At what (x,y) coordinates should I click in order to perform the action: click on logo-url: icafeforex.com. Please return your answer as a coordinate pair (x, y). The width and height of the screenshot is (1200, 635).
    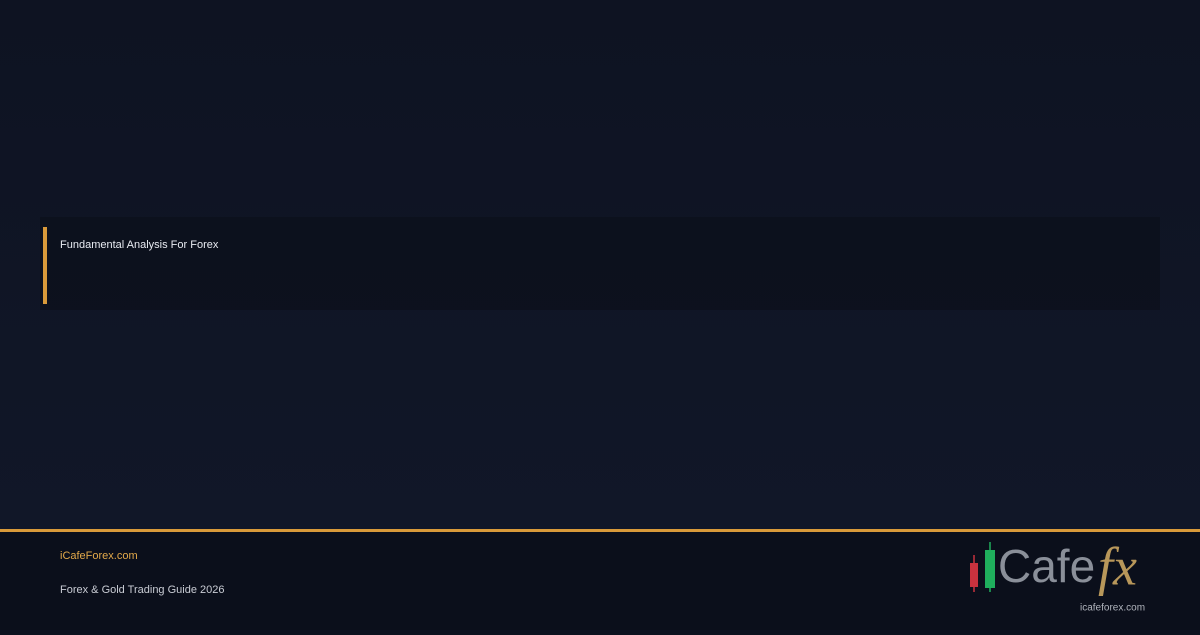
    Looking at the image, I should click on (1112, 608).